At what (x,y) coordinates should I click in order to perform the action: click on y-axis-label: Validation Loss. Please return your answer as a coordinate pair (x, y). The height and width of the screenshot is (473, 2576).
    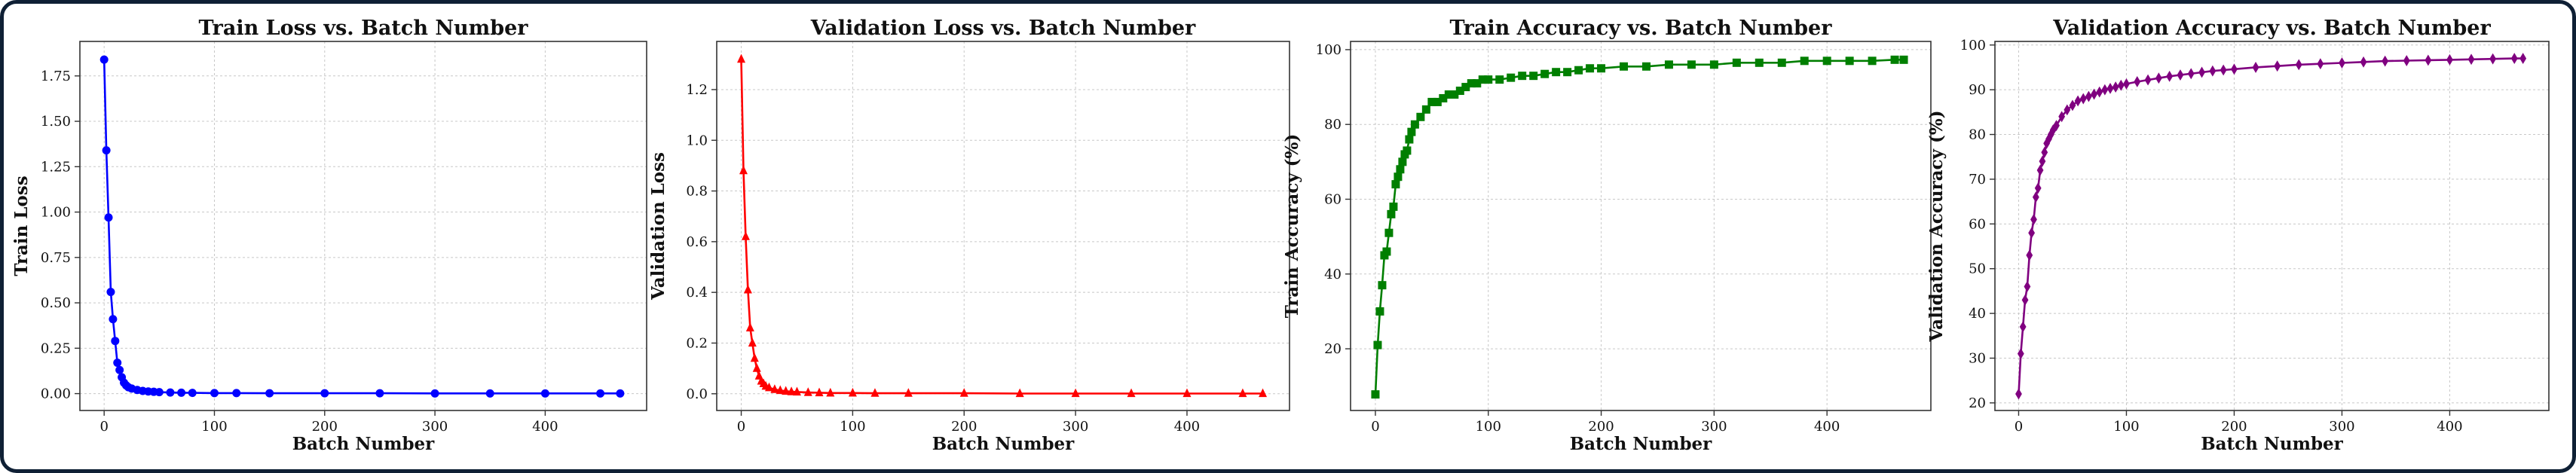
    Looking at the image, I should click on (658, 226).